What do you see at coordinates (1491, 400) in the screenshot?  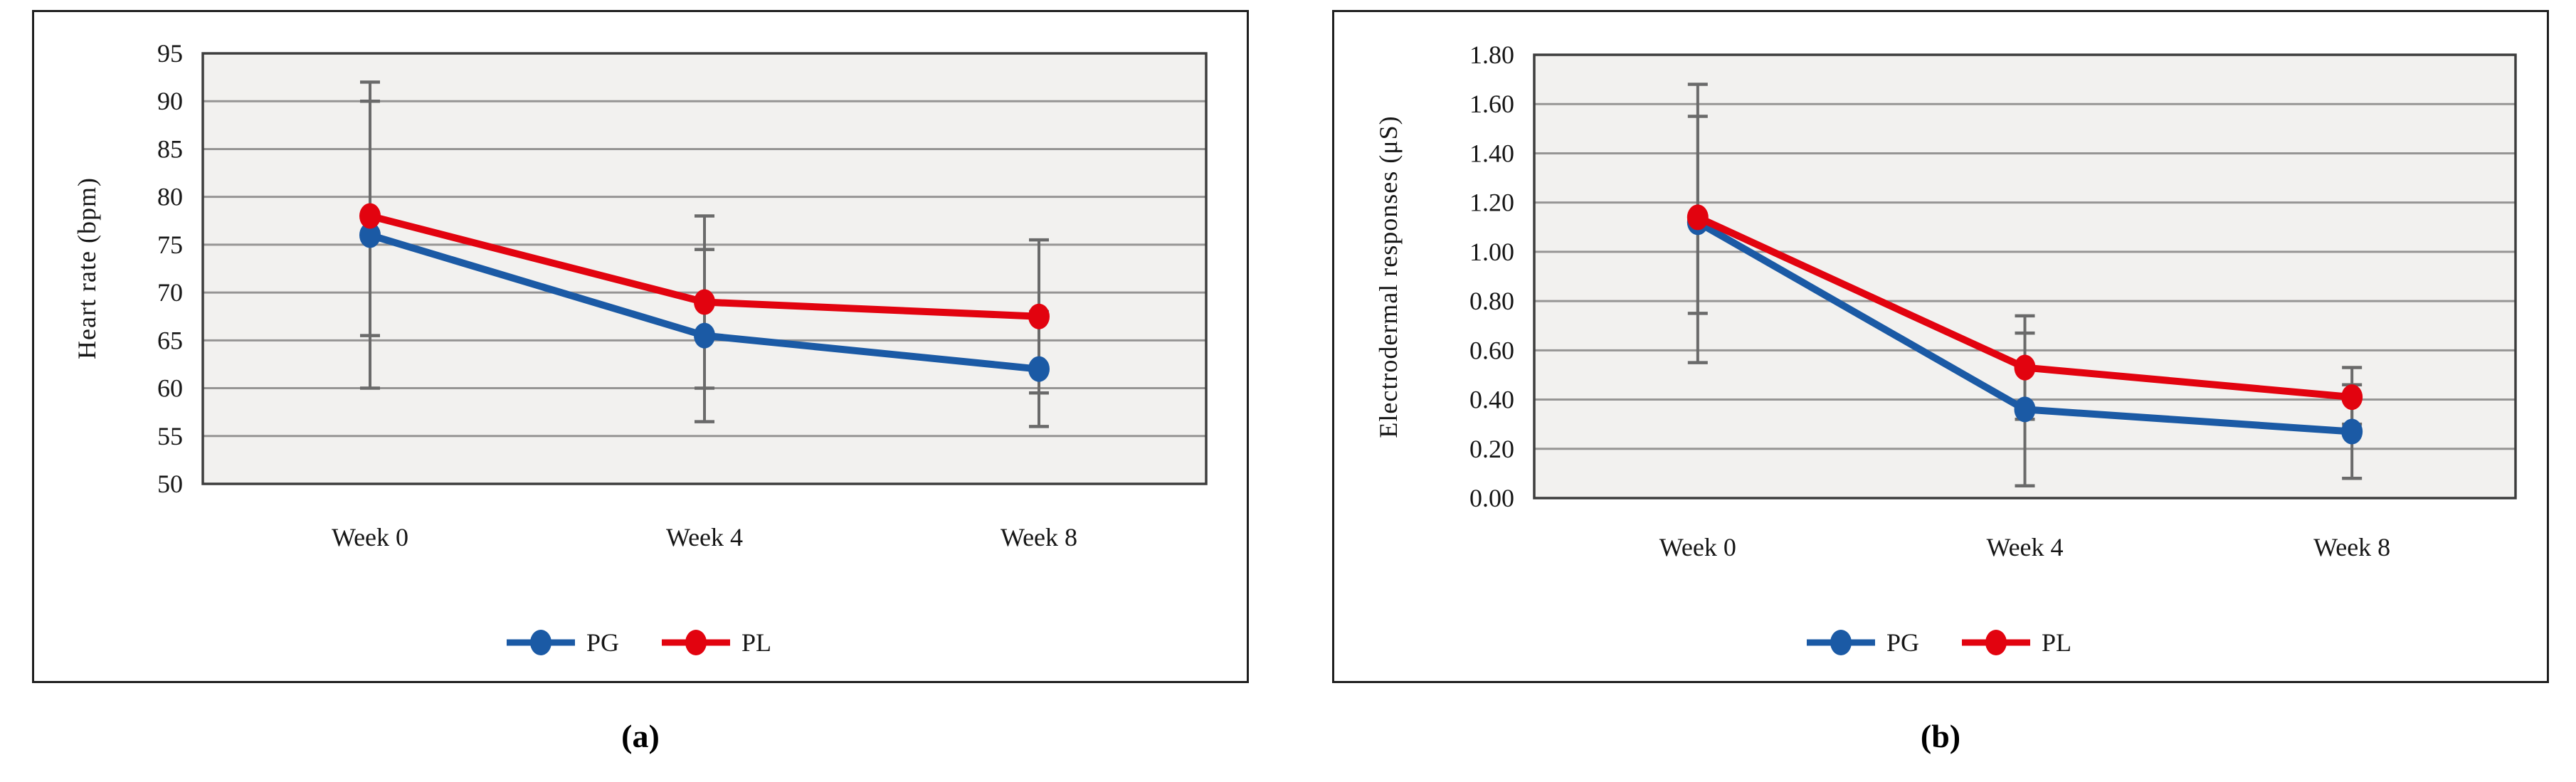 I see `y-tick-label: 0.40` at bounding box center [1491, 400].